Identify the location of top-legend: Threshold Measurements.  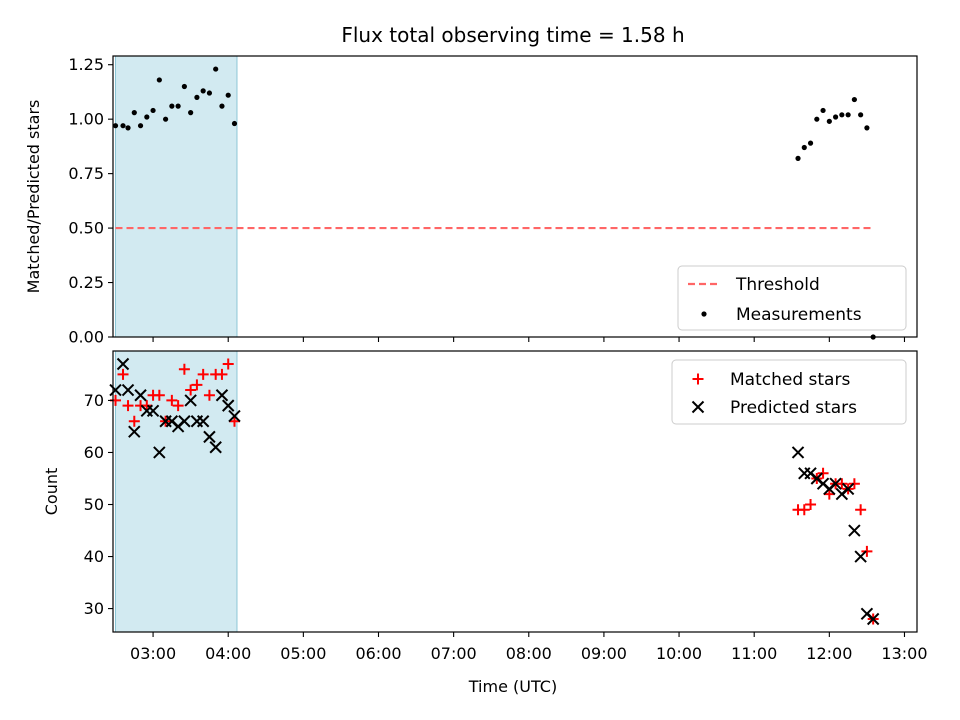
(792, 298).